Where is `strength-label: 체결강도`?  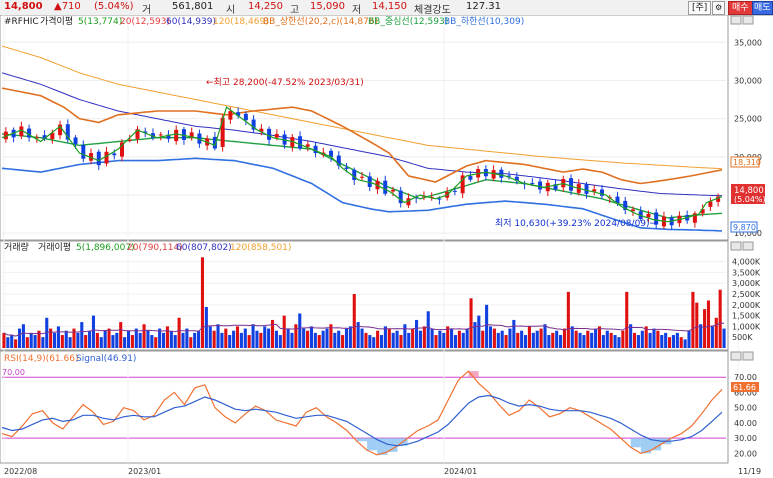
strength-label: 체결강도 is located at coordinates (432, 10).